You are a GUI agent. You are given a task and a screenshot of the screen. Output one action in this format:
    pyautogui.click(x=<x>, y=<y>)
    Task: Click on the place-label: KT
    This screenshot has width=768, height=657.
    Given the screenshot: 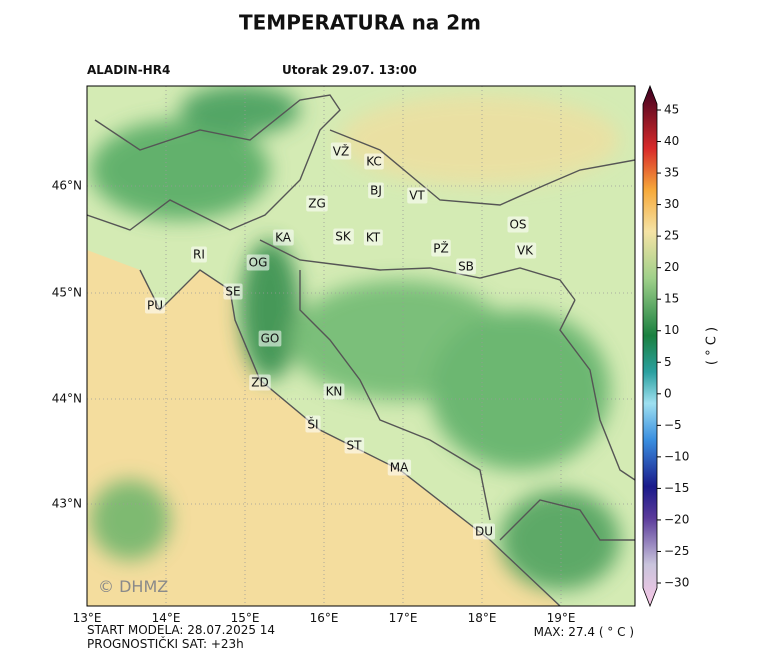 What is the action you would take?
    pyautogui.click(x=373, y=238)
    